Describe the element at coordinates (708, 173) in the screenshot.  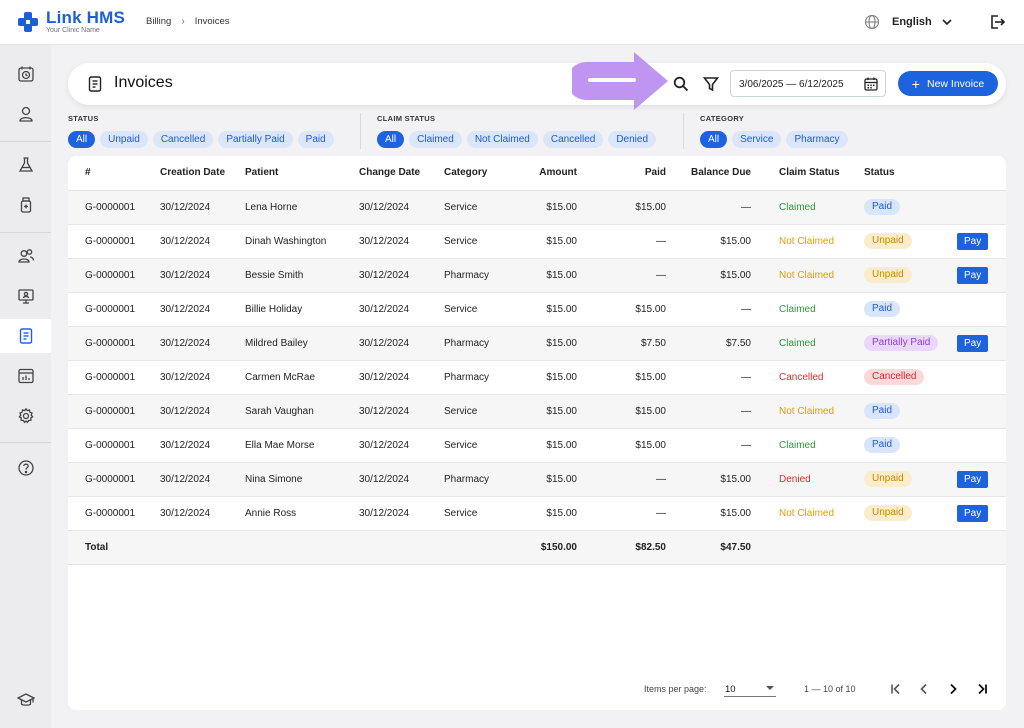
I see `column-header-balance-due: Balance Due` at that location.